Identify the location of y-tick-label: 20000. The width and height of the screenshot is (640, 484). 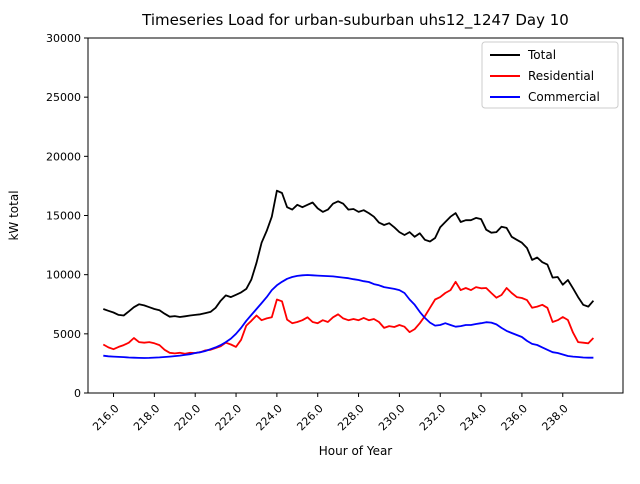
(63, 156).